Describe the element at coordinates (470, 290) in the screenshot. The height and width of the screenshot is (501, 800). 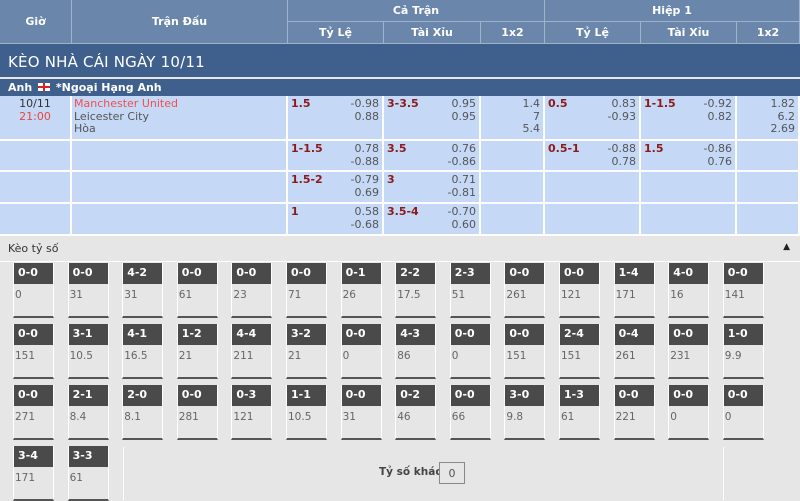
I see `score-card: 2-3 51` at that location.